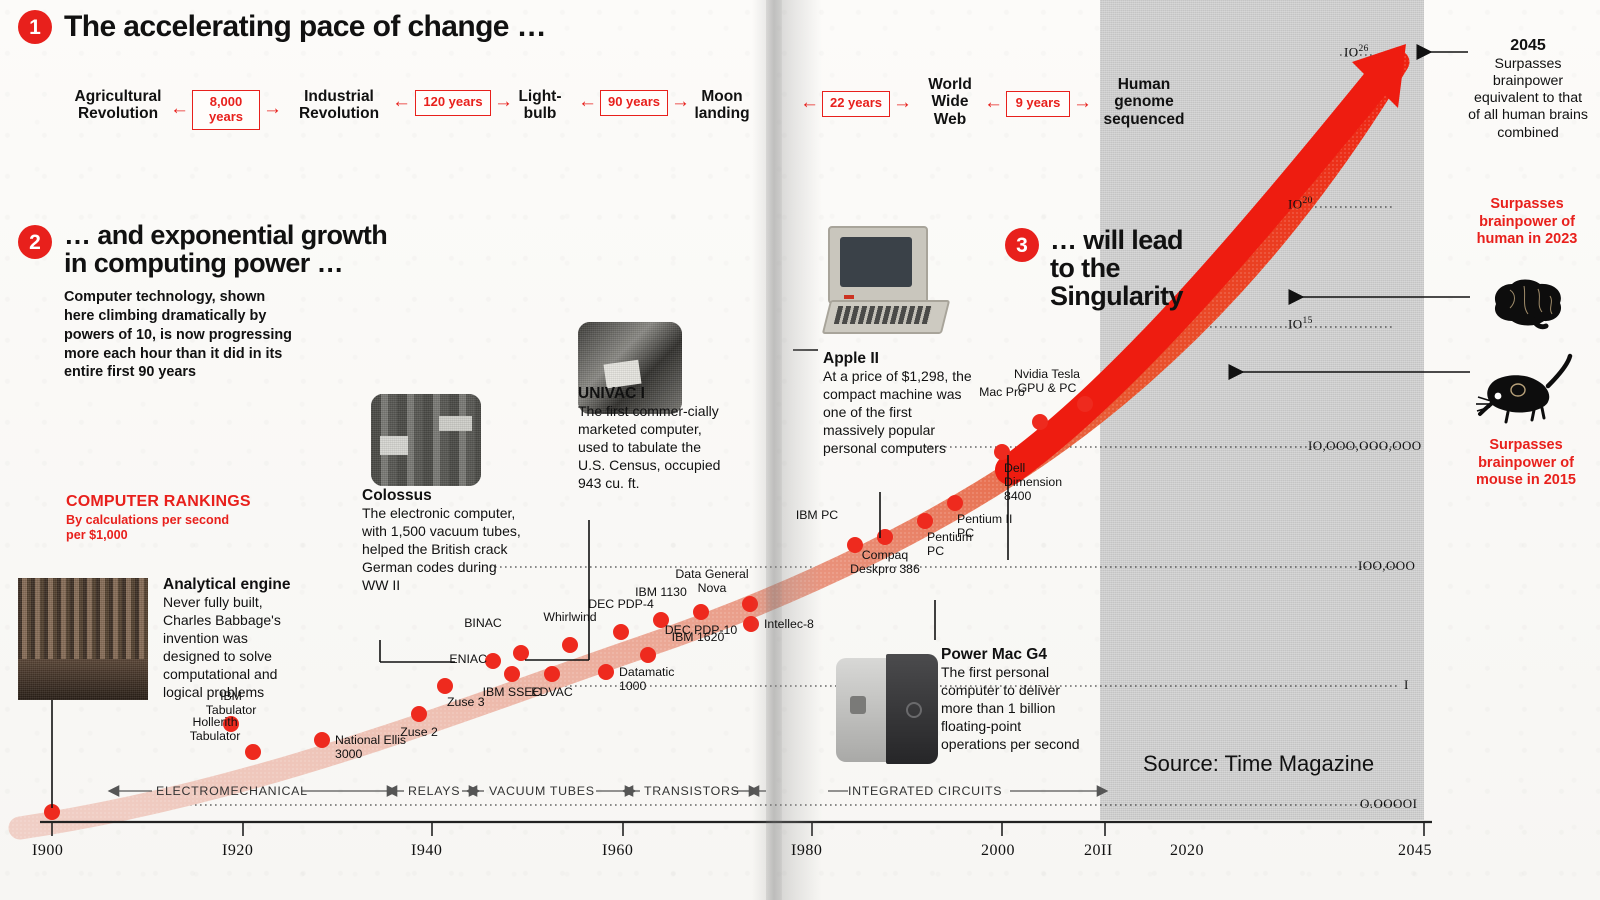 Image resolution: width=1600 pixels, height=900 pixels. I want to click on data-point-label: DEC PDP-4, so click(621, 604).